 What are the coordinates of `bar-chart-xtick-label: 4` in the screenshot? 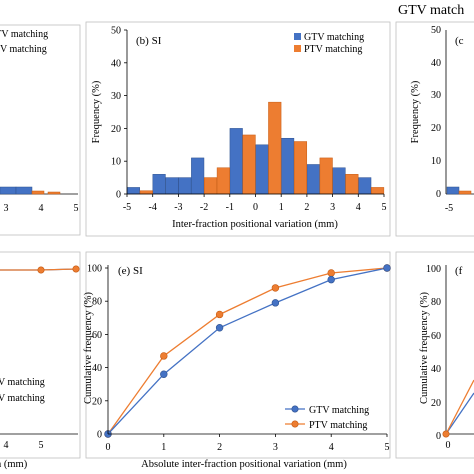 It's located at (358, 207).